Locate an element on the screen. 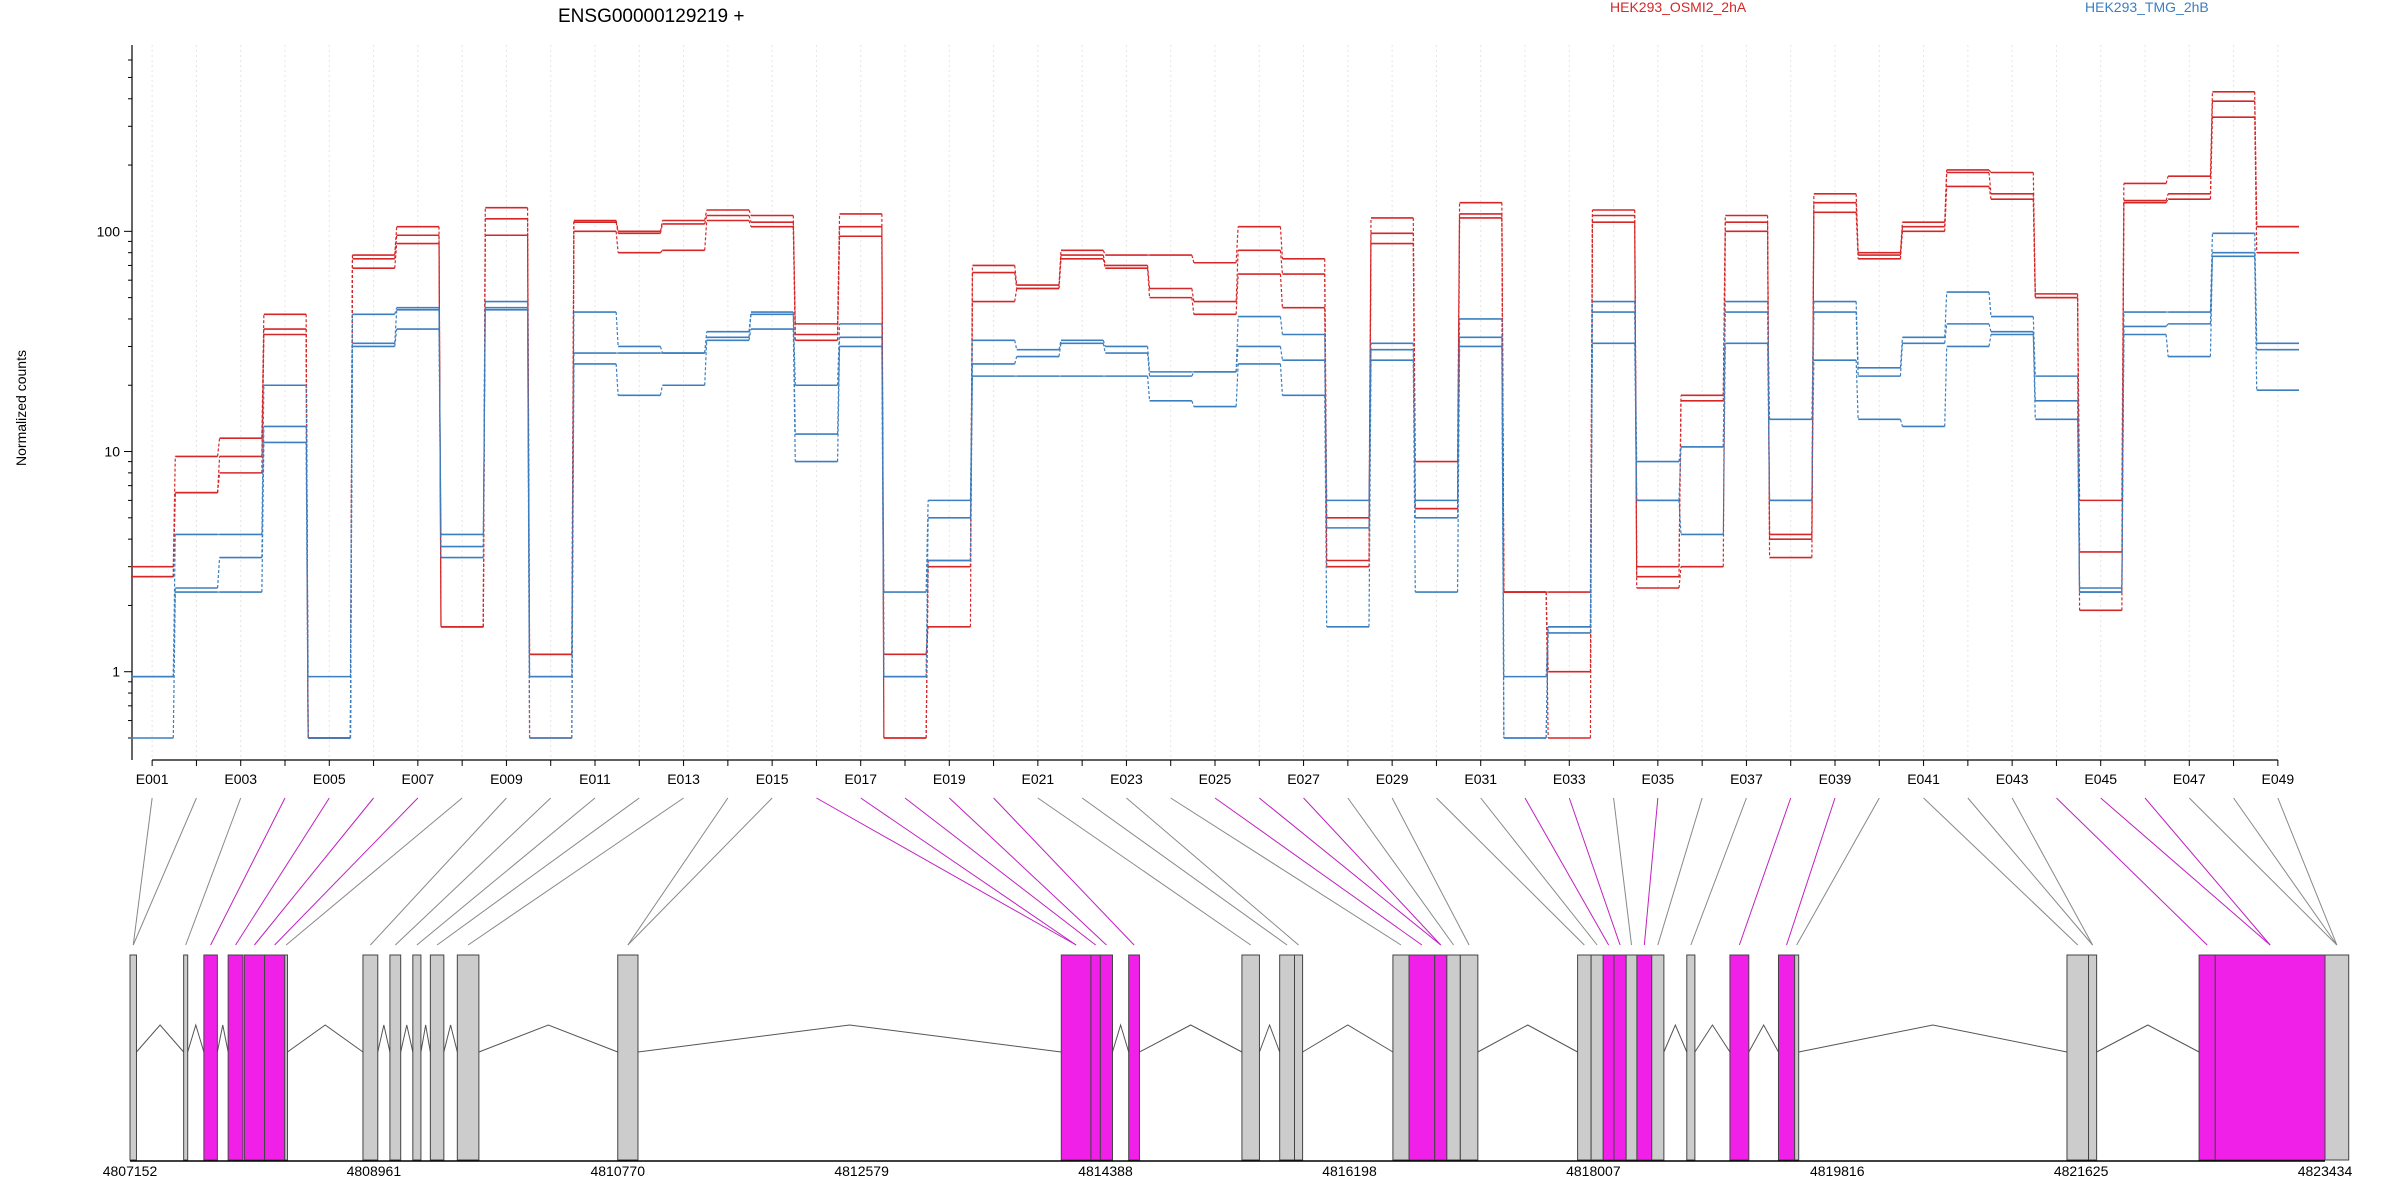 The height and width of the screenshot is (1200, 2400). connector-E030 is located at coordinates (1510, 871).